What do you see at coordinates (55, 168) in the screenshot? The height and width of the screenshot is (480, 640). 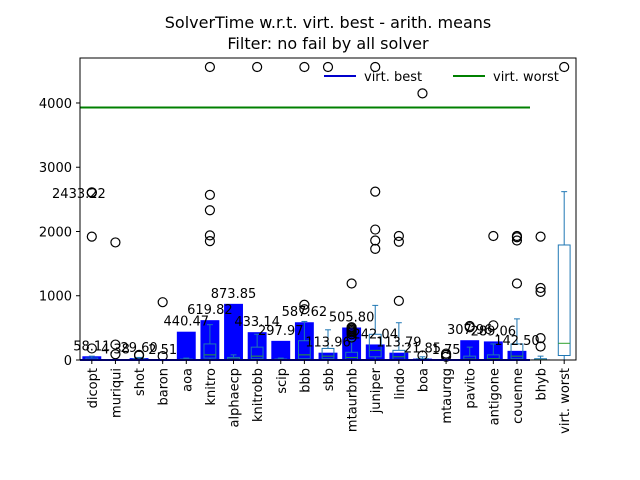 I see `y-tick-label-3: 3000` at bounding box center [55, 168].